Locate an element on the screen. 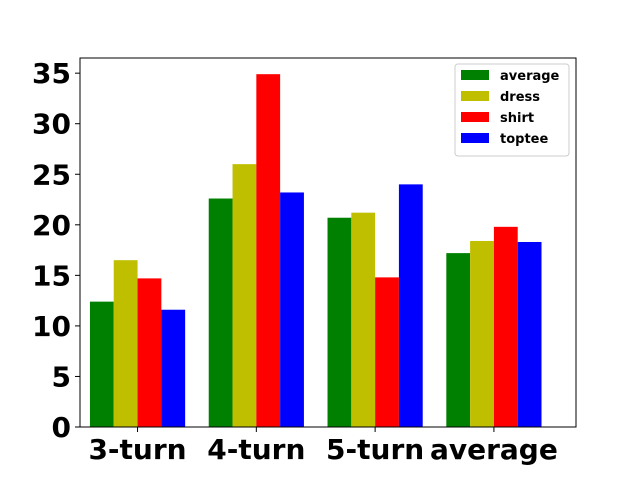 The height and width of the screenshot is (480, 640). bar-average-5-turn is located at coordinates (339, 322).